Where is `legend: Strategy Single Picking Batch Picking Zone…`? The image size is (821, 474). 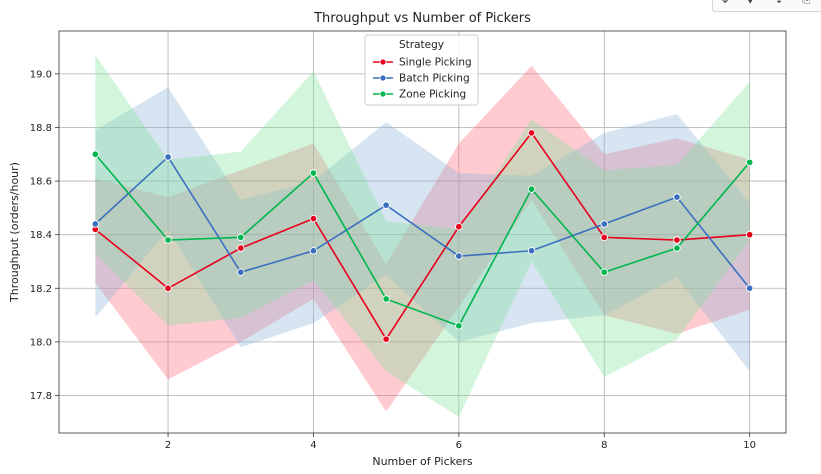 legend: Strategy Single Picking Batch Picking Zone… is located at coordinates (421, 70).